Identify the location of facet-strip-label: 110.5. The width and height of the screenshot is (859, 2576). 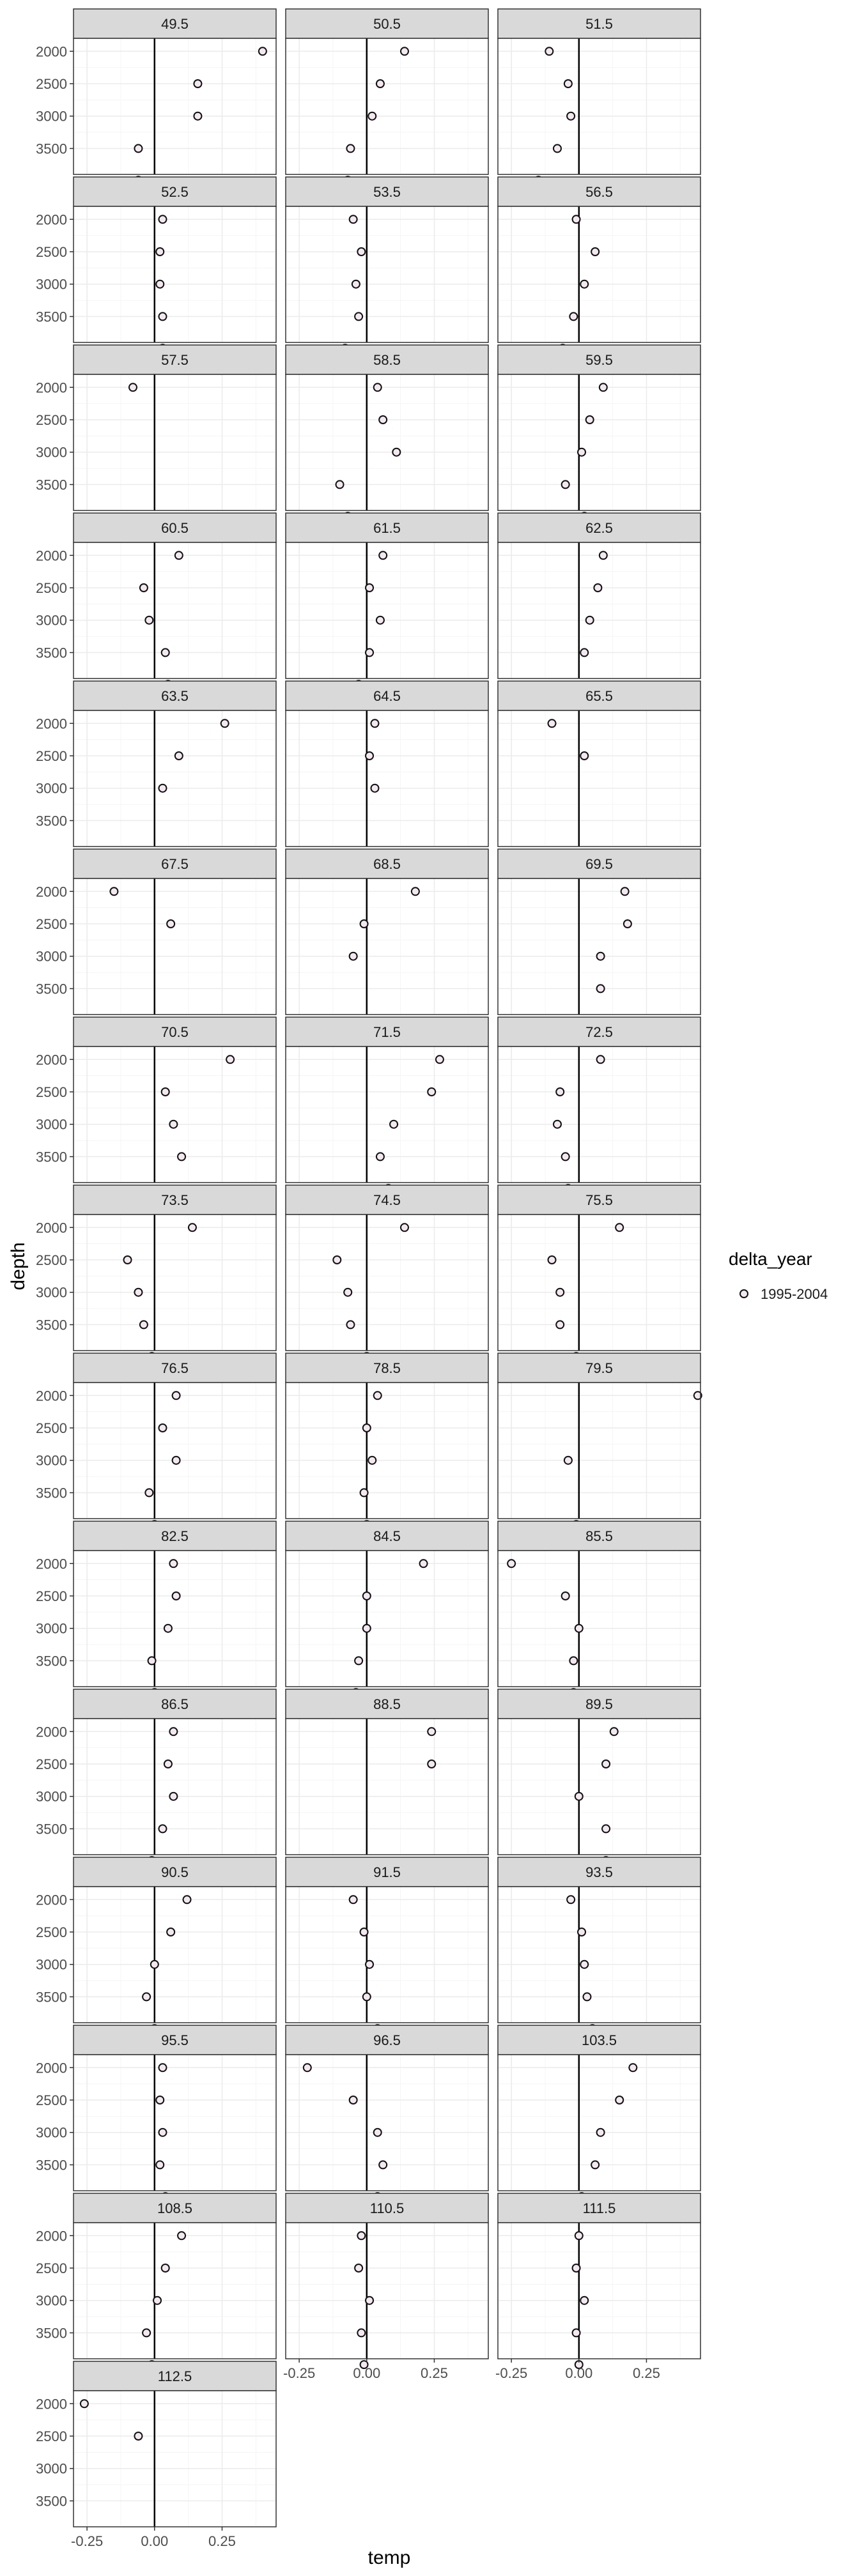
(387, 2208).